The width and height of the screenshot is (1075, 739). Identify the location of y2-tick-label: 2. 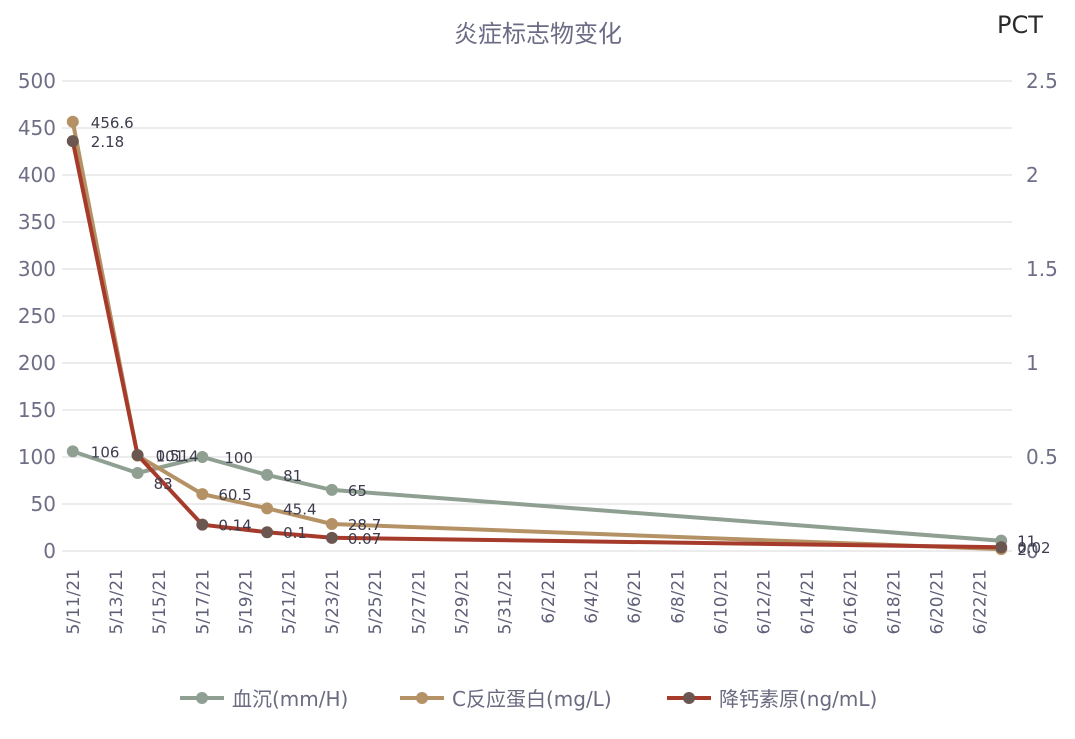
(1032, 175).